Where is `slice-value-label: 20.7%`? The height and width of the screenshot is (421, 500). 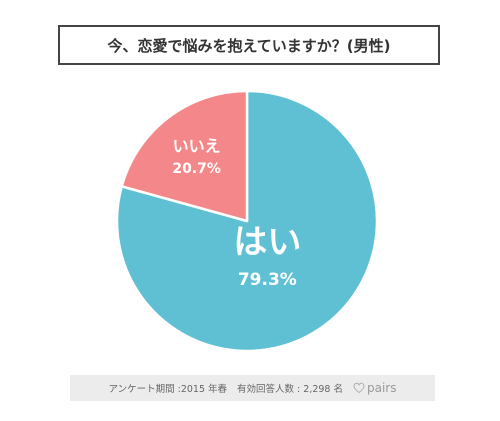 slice-value-label: 20.7% is located at coordinates (196, 169).